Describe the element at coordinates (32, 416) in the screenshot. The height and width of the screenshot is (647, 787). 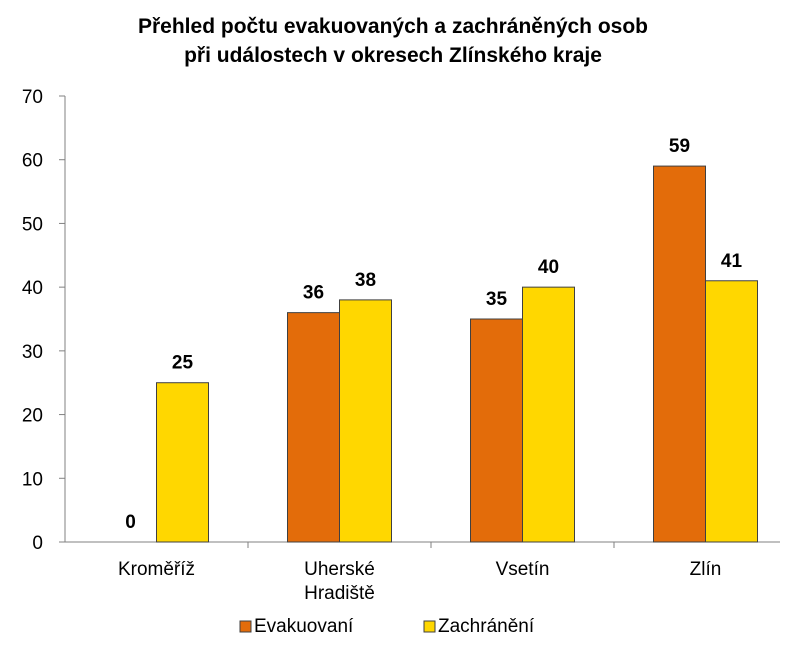
I see `y-tick-label: 20` at that location.